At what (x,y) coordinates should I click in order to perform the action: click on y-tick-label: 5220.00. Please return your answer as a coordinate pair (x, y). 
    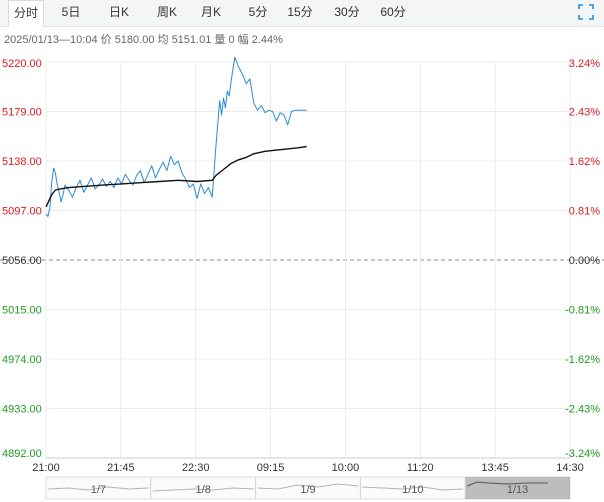
    Looking at the image, I should click on (22, 64).